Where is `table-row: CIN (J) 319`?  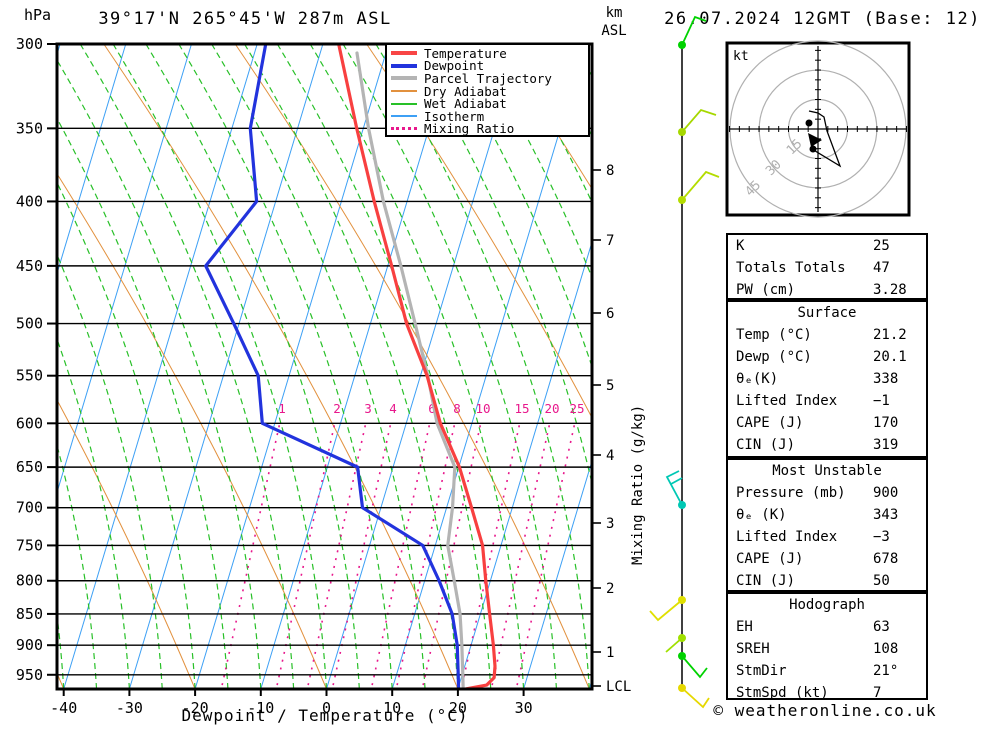 table-row: CIN (J) 319 is located at coordinates (827, 445).